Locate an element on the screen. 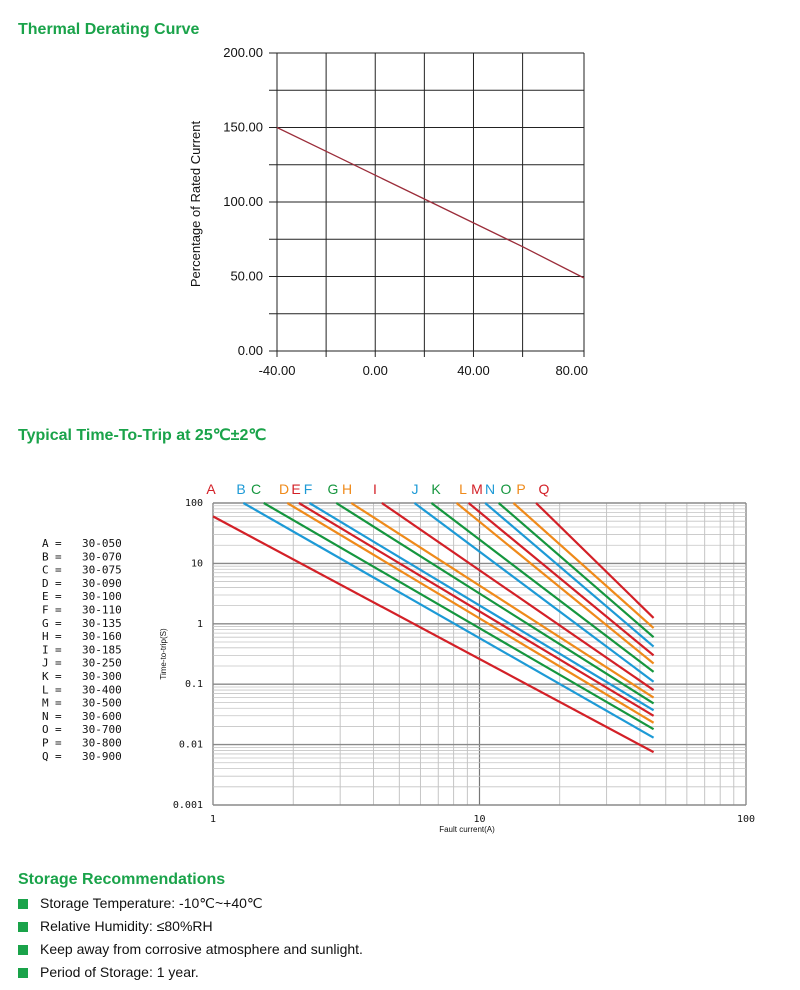  legend-key: A is located at coordinates (45, 543).